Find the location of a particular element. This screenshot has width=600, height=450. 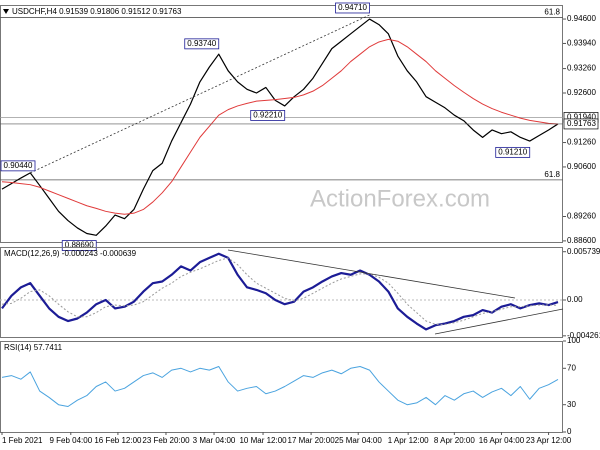

x-tick-label: 1 Feb 2021 is located at coordinates (22, 440).